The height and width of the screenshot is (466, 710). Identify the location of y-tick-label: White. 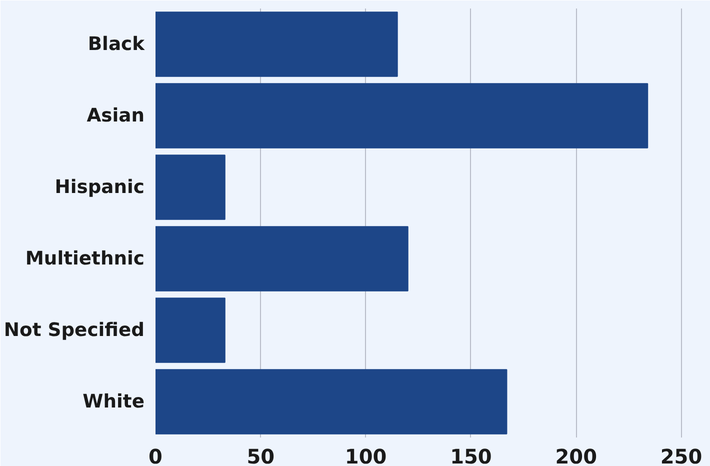
(113, 401).